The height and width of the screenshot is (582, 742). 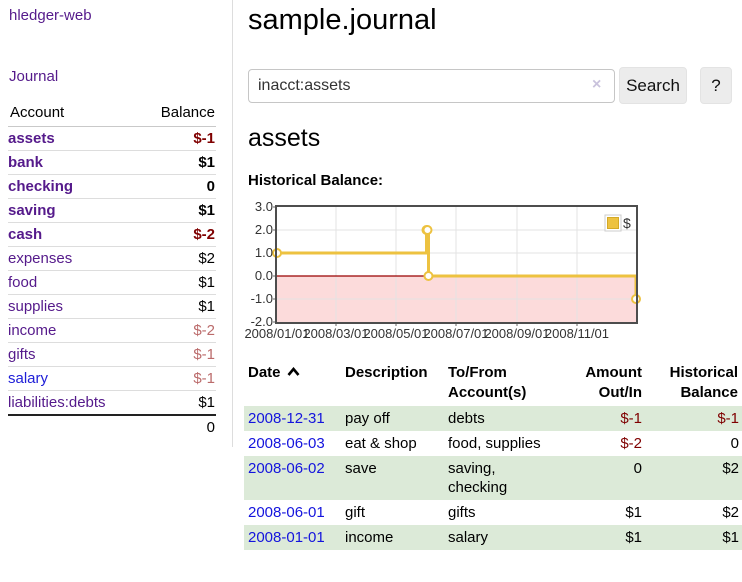 I want to click on y-axis-tick-label: 3.0, so click(x=263, y=206).